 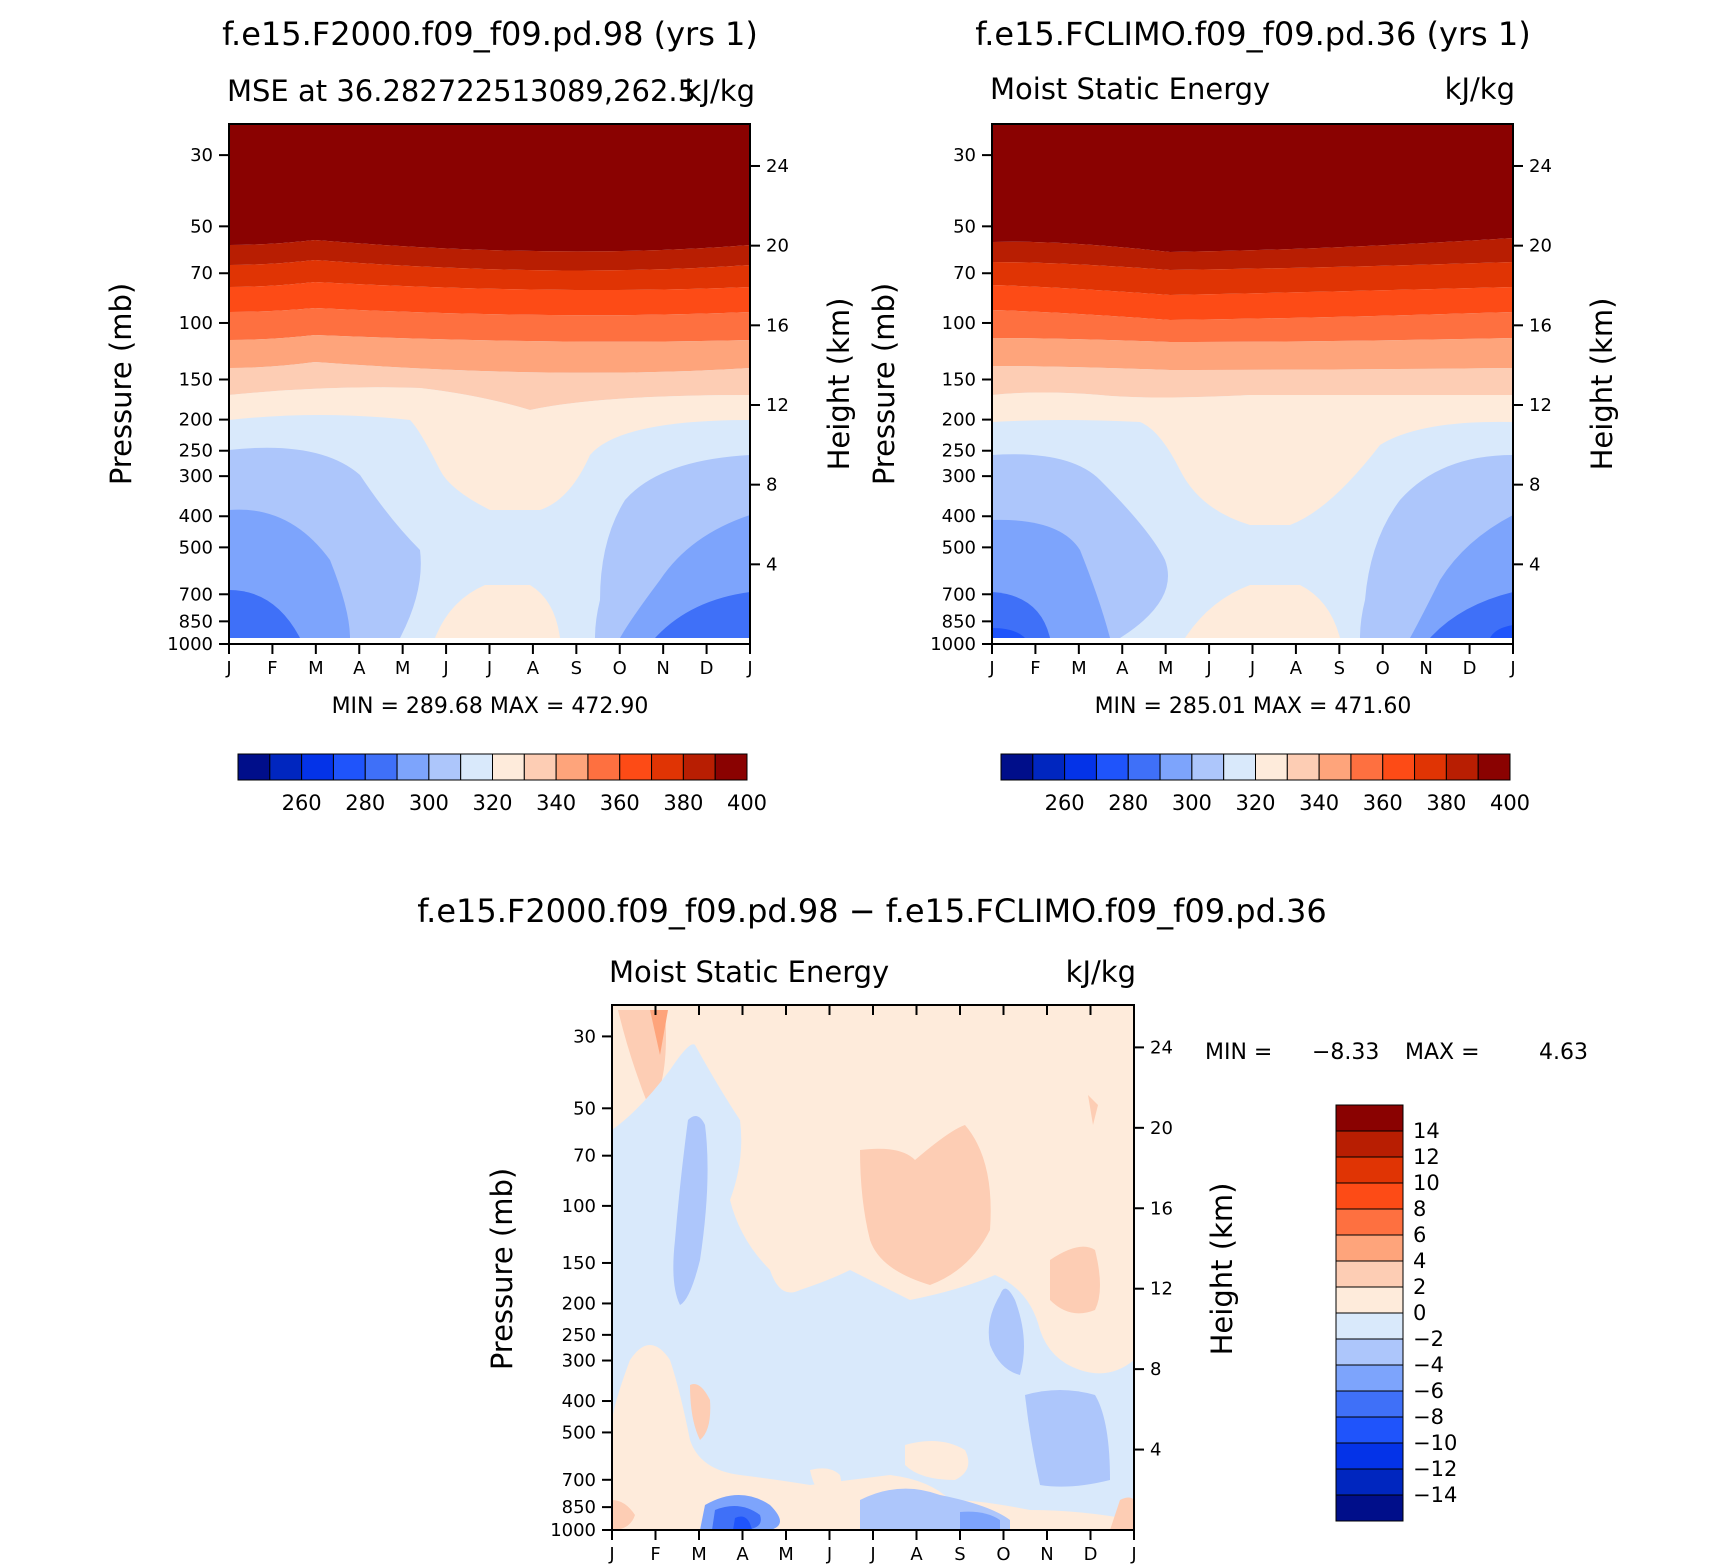 I want to click on p1-ytick-label: 500, so click(x=196, y=547).